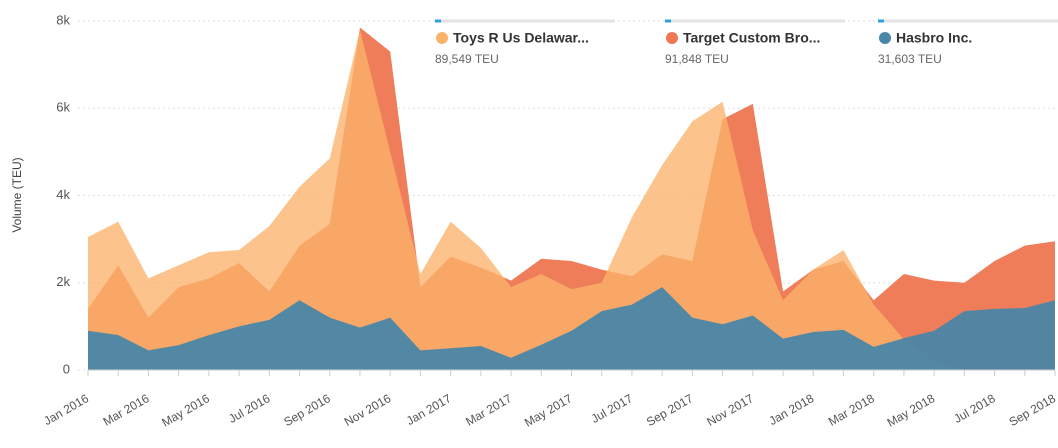 The image size is (1058, 448). What do you see at coordinates (548, 410) in the screenshot?
I see `x-tick-label: May 2017` at bounding box center [548, 410].